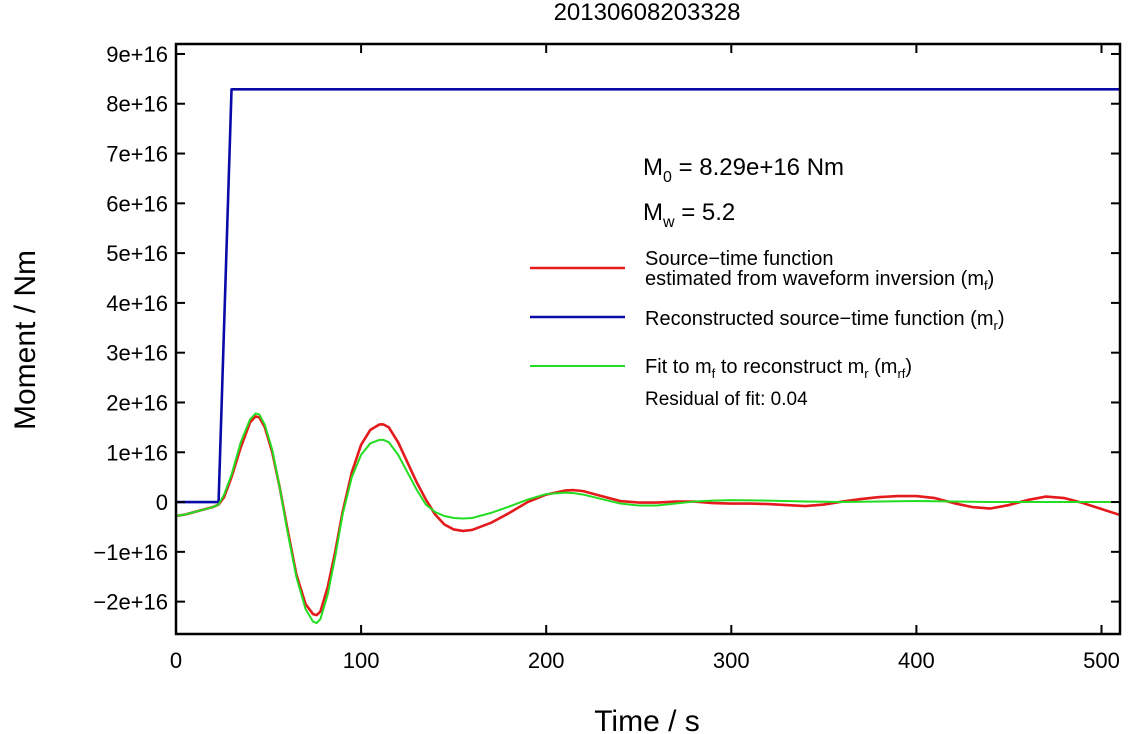 Image resolution: width=1134 pixels, height=734 pixels. I want to click on y-tick-label: 4e+16, so click(137, 303).